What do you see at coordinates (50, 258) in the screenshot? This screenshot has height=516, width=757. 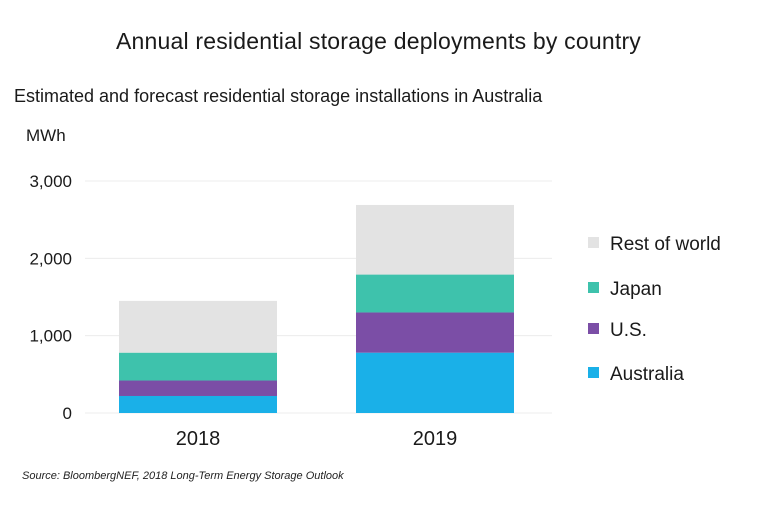 I see `y-tick-label: 2,000` at bounding box center [50, 258].